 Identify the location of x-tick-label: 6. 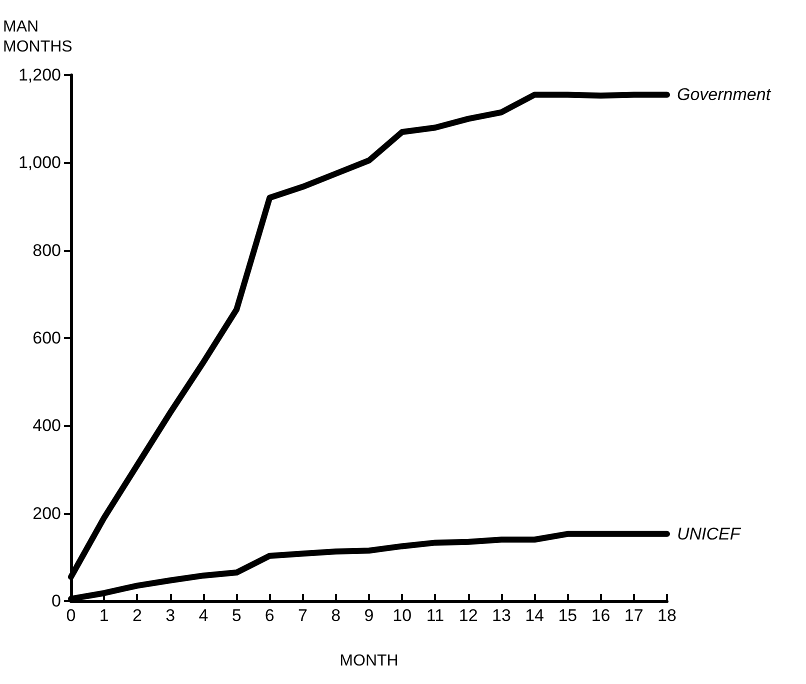
(269, 615).